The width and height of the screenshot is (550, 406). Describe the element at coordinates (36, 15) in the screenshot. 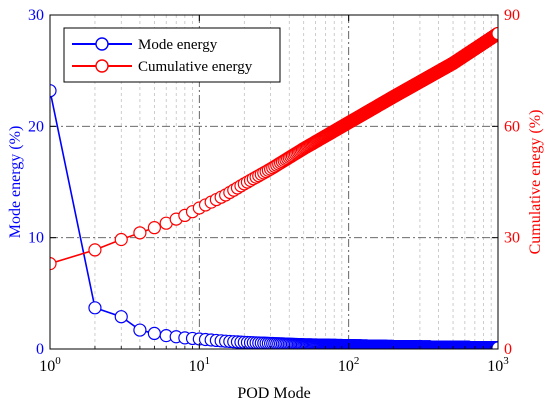

I see `y-left-tick-label: 30` at that location.